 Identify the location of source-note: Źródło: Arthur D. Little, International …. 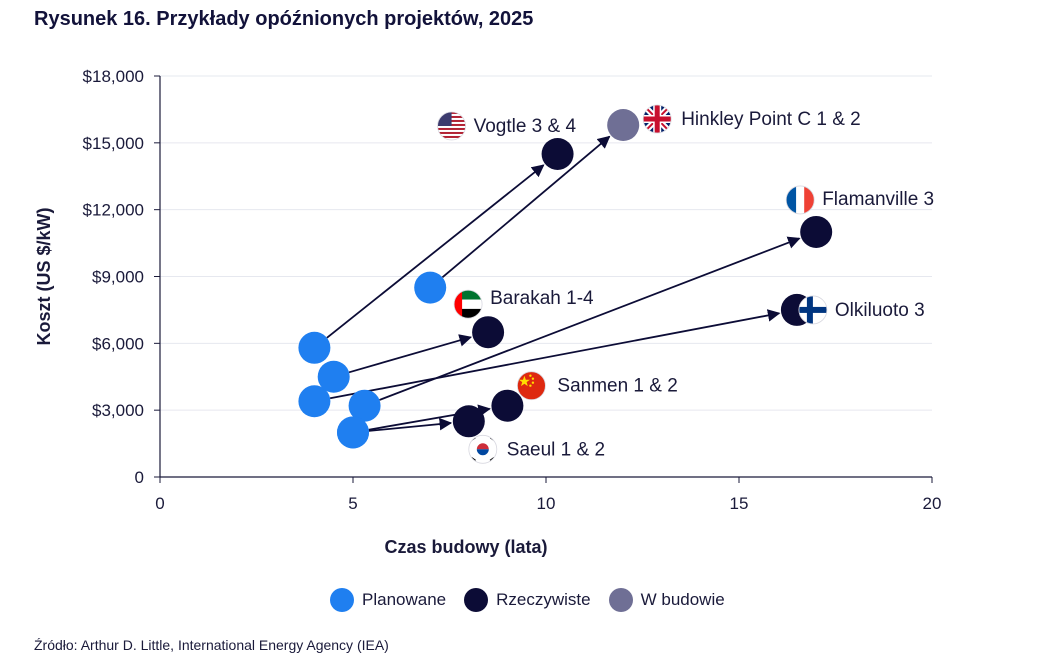
(211, 645).